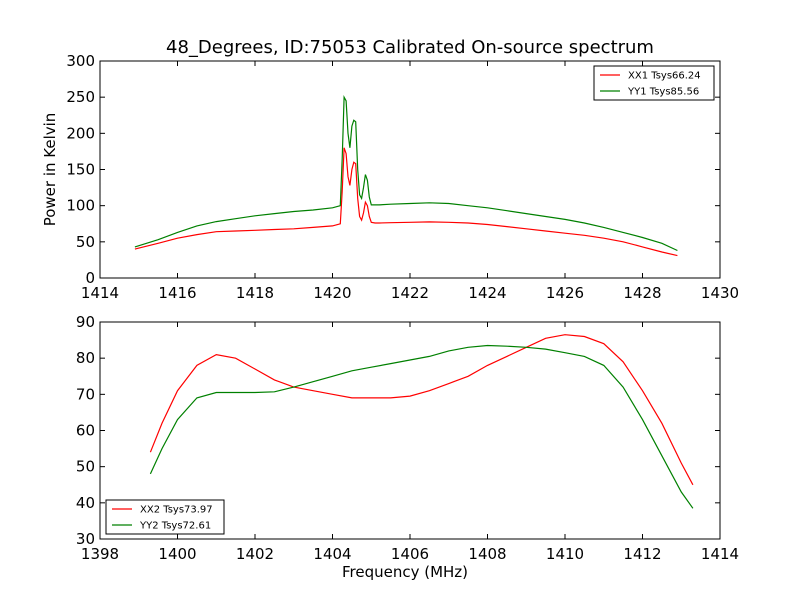 Image resolution: width=800 pixels, height=600 pixels. I want to click on x-tick-label: 1418, so click(255, 293).